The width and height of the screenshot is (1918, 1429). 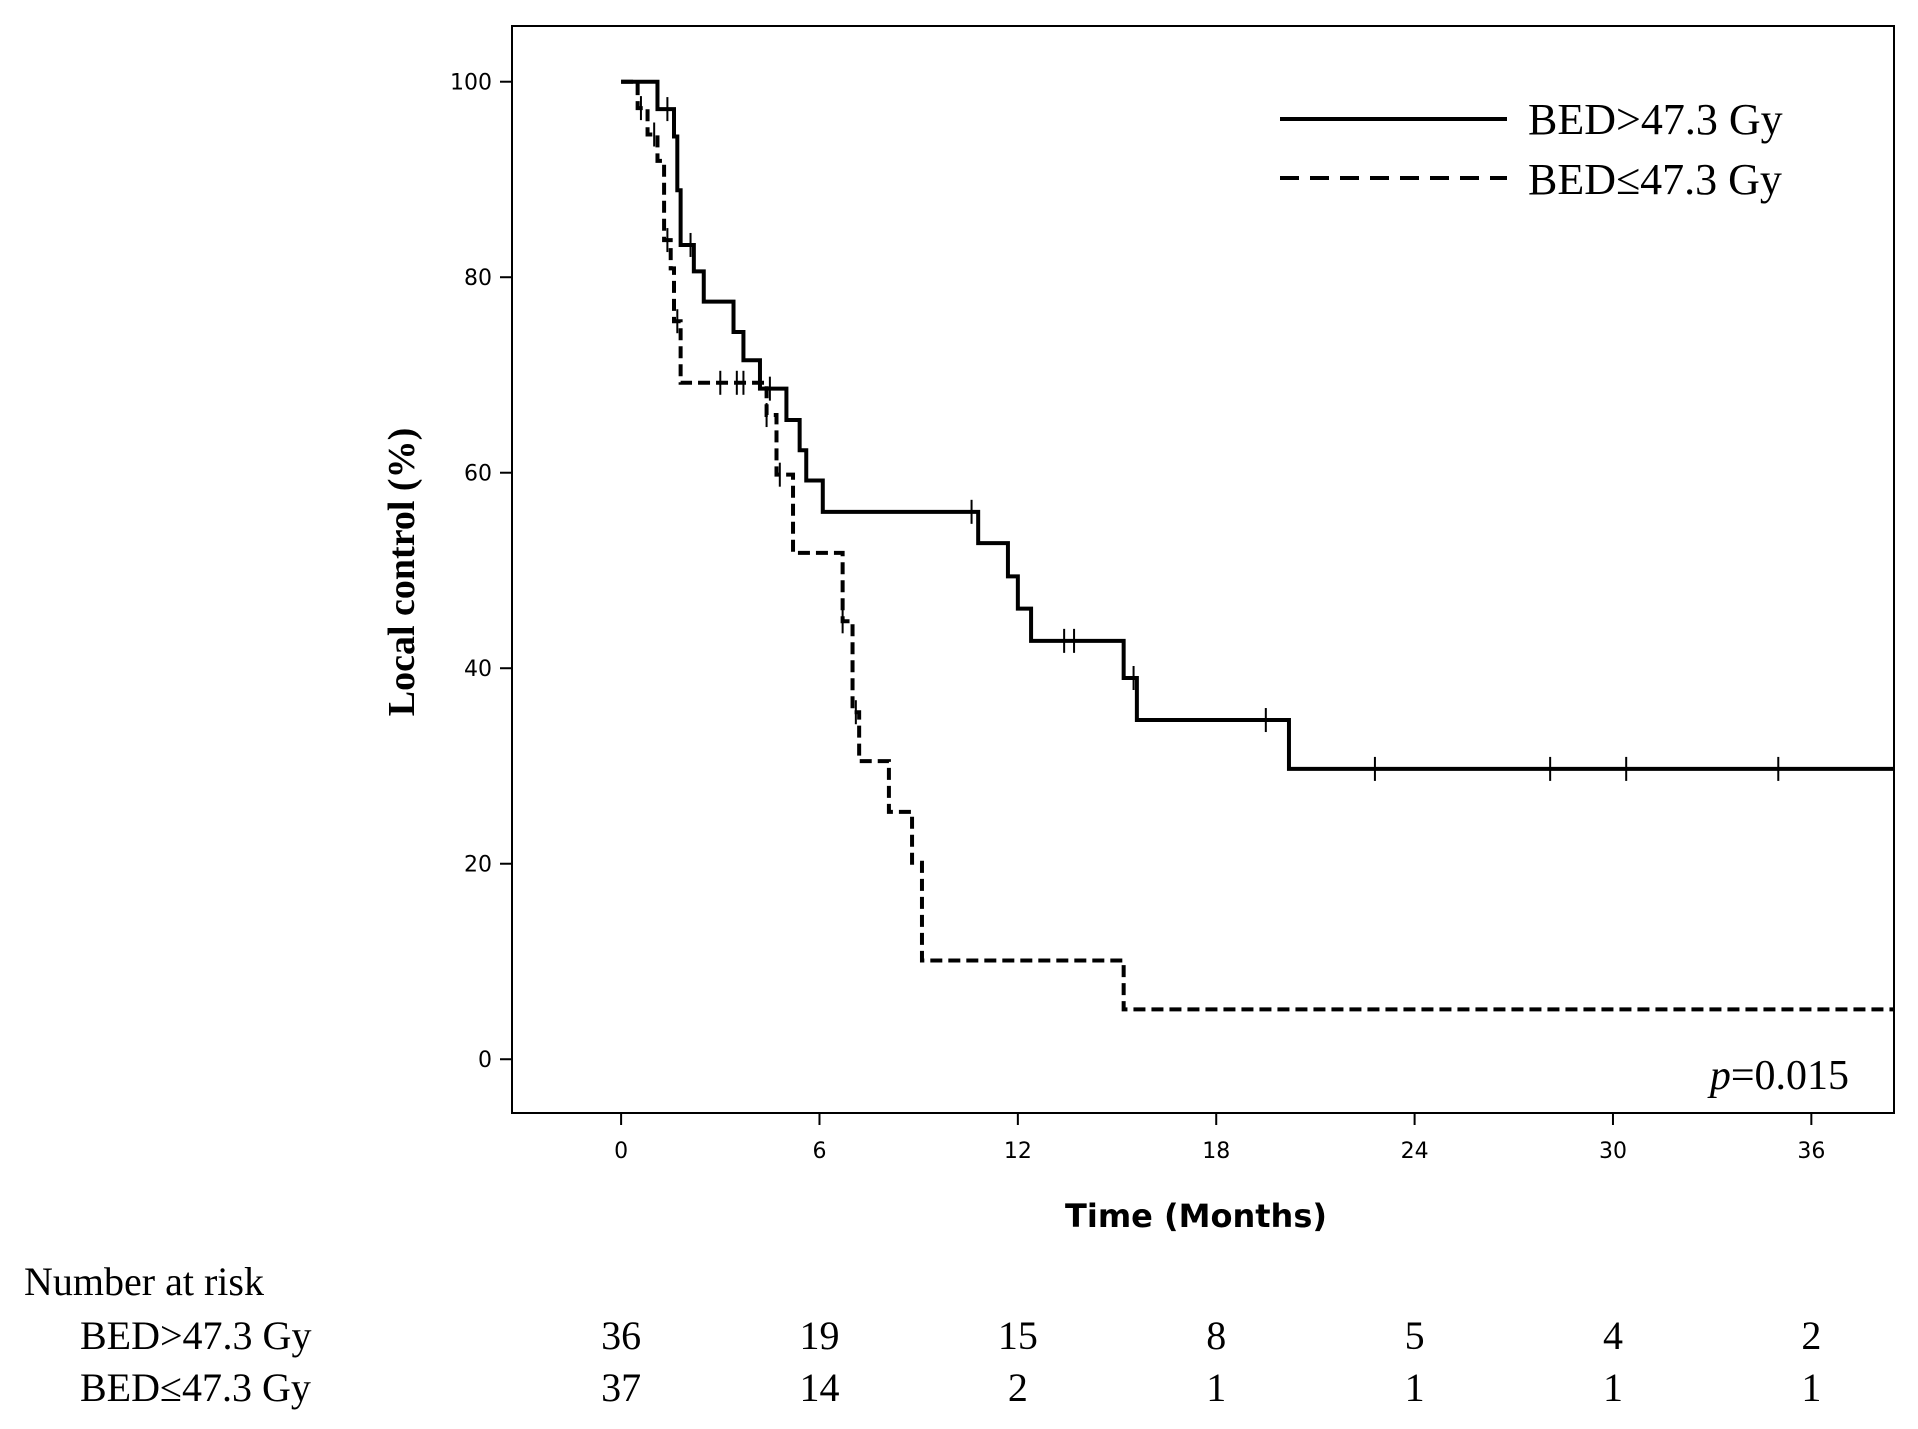 I want to click on p-value-annotation: p=0.015, so click(x=1778, y=1076).